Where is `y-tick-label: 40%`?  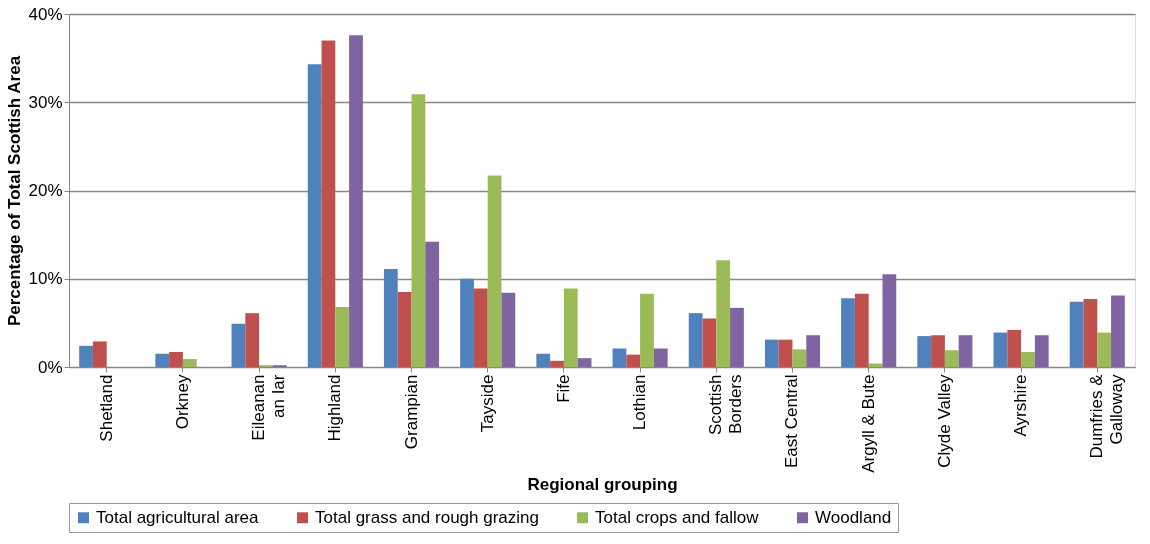 y-tick-label: 40% is located at coordinates (45, 14).